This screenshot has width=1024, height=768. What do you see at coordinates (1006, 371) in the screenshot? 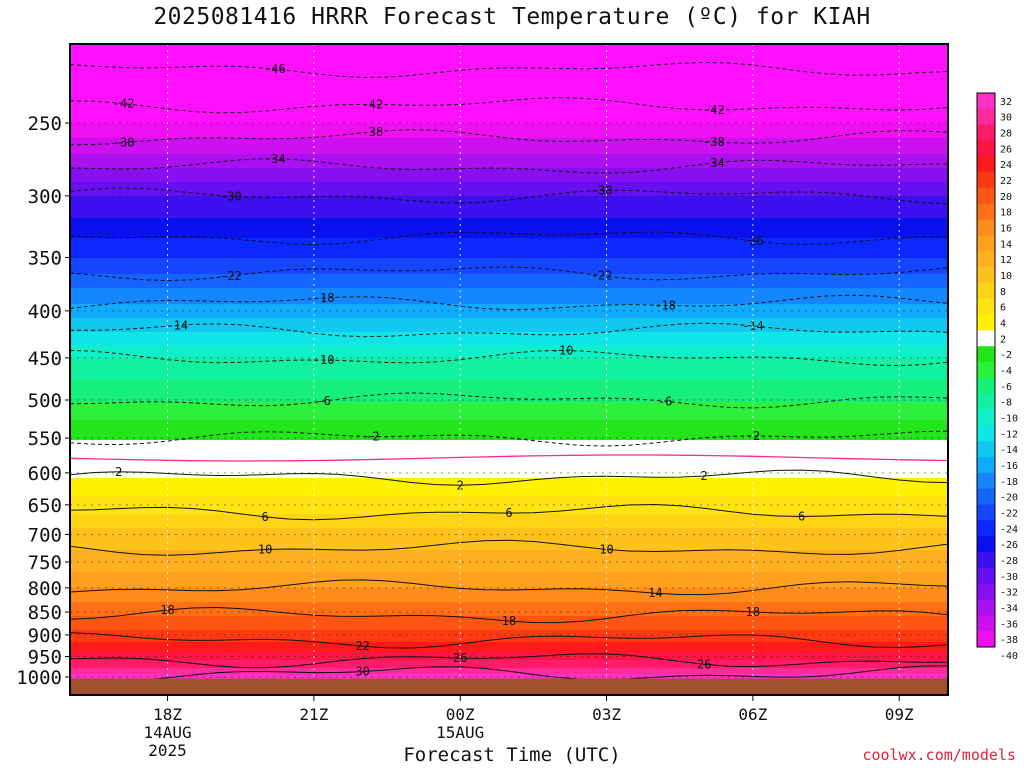
I see `colorbar-label: -4` at bounding box center [1006, 371].